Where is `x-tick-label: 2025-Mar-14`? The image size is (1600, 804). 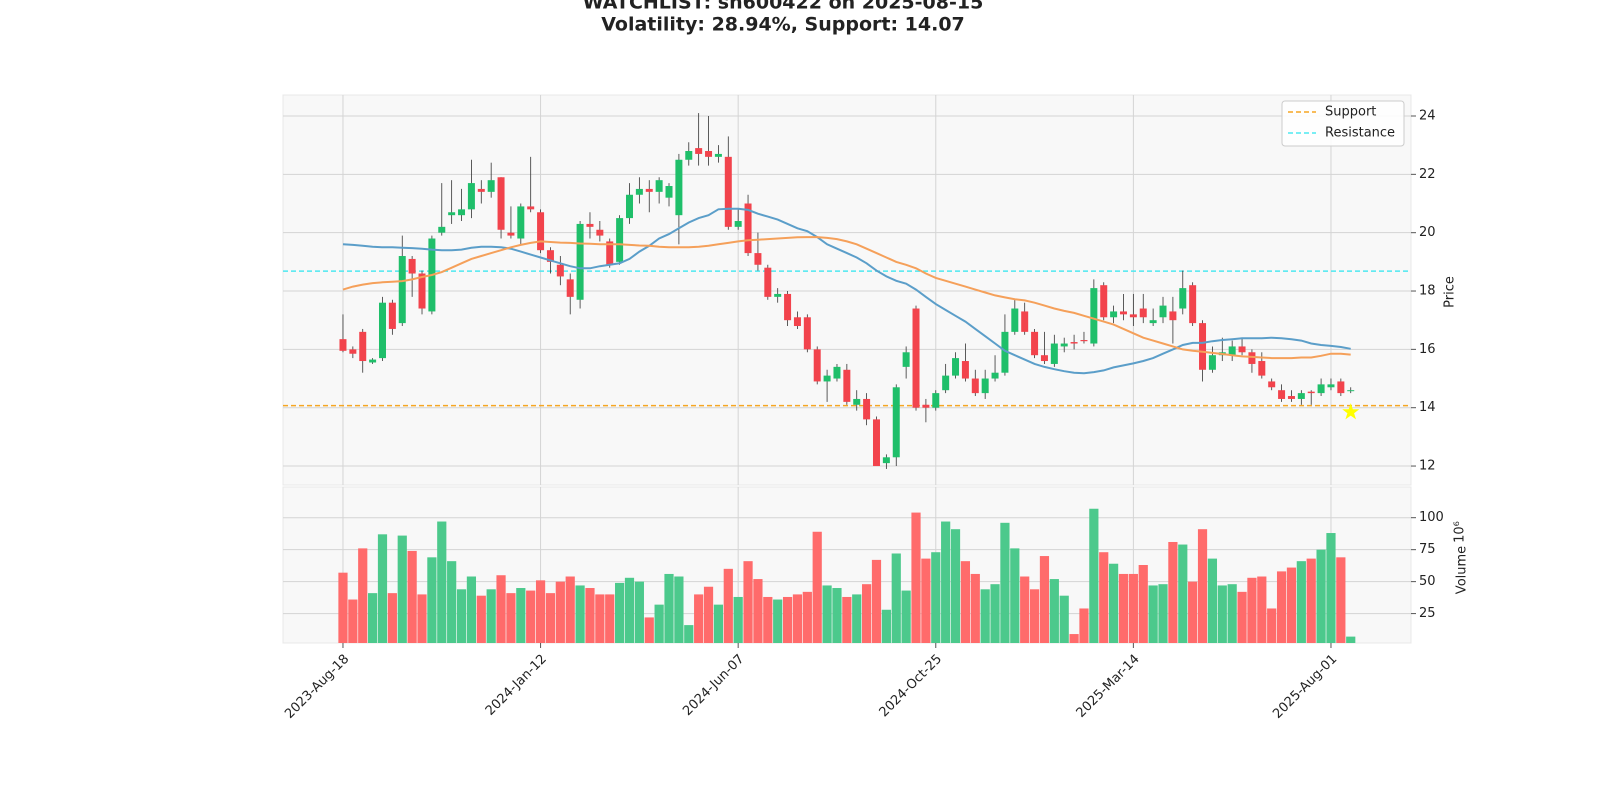
x-tick-label: 2025-Mar-14 is located at coordinates (1108, 686).